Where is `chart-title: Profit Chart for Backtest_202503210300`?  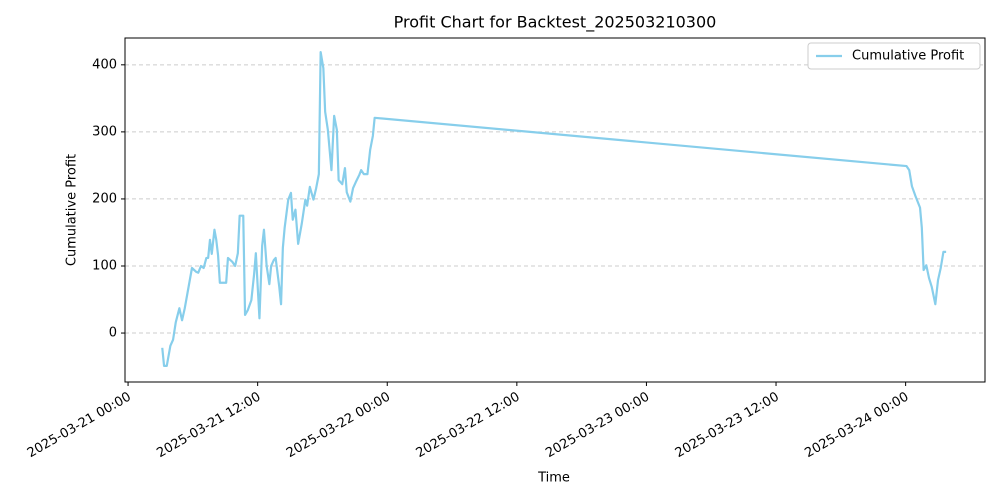 chart-title: Profit Chart for Backtest_202503210300 is located at coordinates (555, 23).